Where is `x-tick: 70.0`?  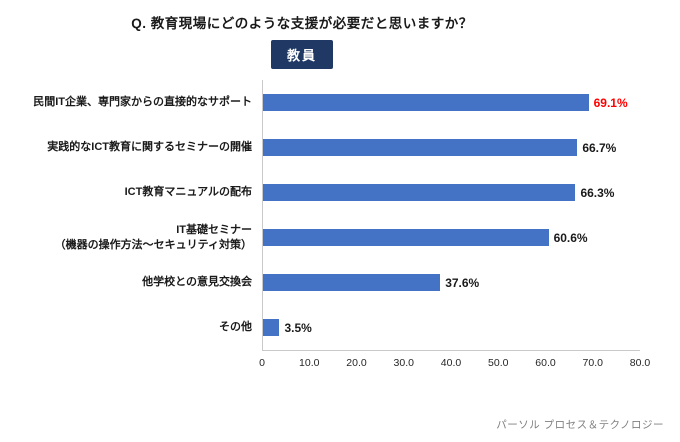
x-tick: 70.0 is located at coordinates (592, 363).